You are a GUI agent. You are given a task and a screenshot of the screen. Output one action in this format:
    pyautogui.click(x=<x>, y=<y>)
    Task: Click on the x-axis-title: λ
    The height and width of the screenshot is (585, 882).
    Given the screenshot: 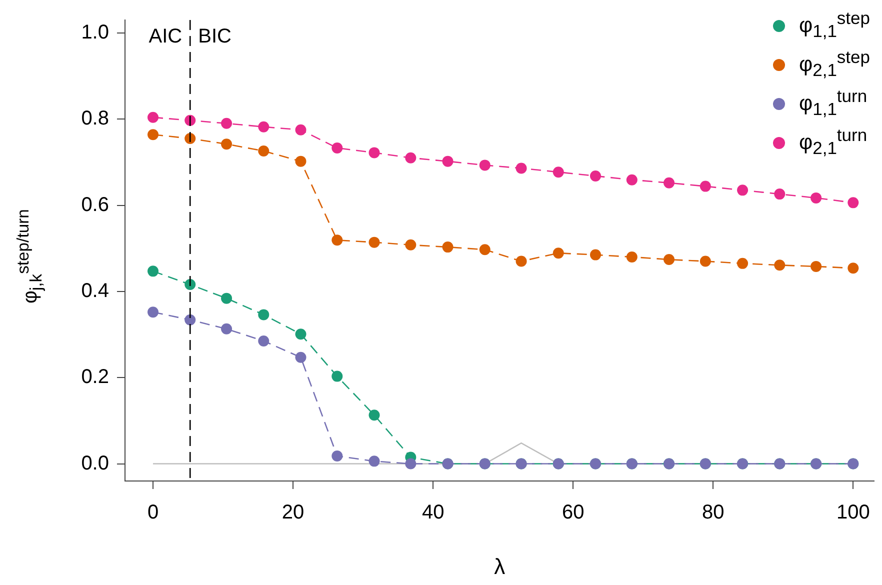 What is the action you would take?
    pyautogui.click(x=500, y=566)
    